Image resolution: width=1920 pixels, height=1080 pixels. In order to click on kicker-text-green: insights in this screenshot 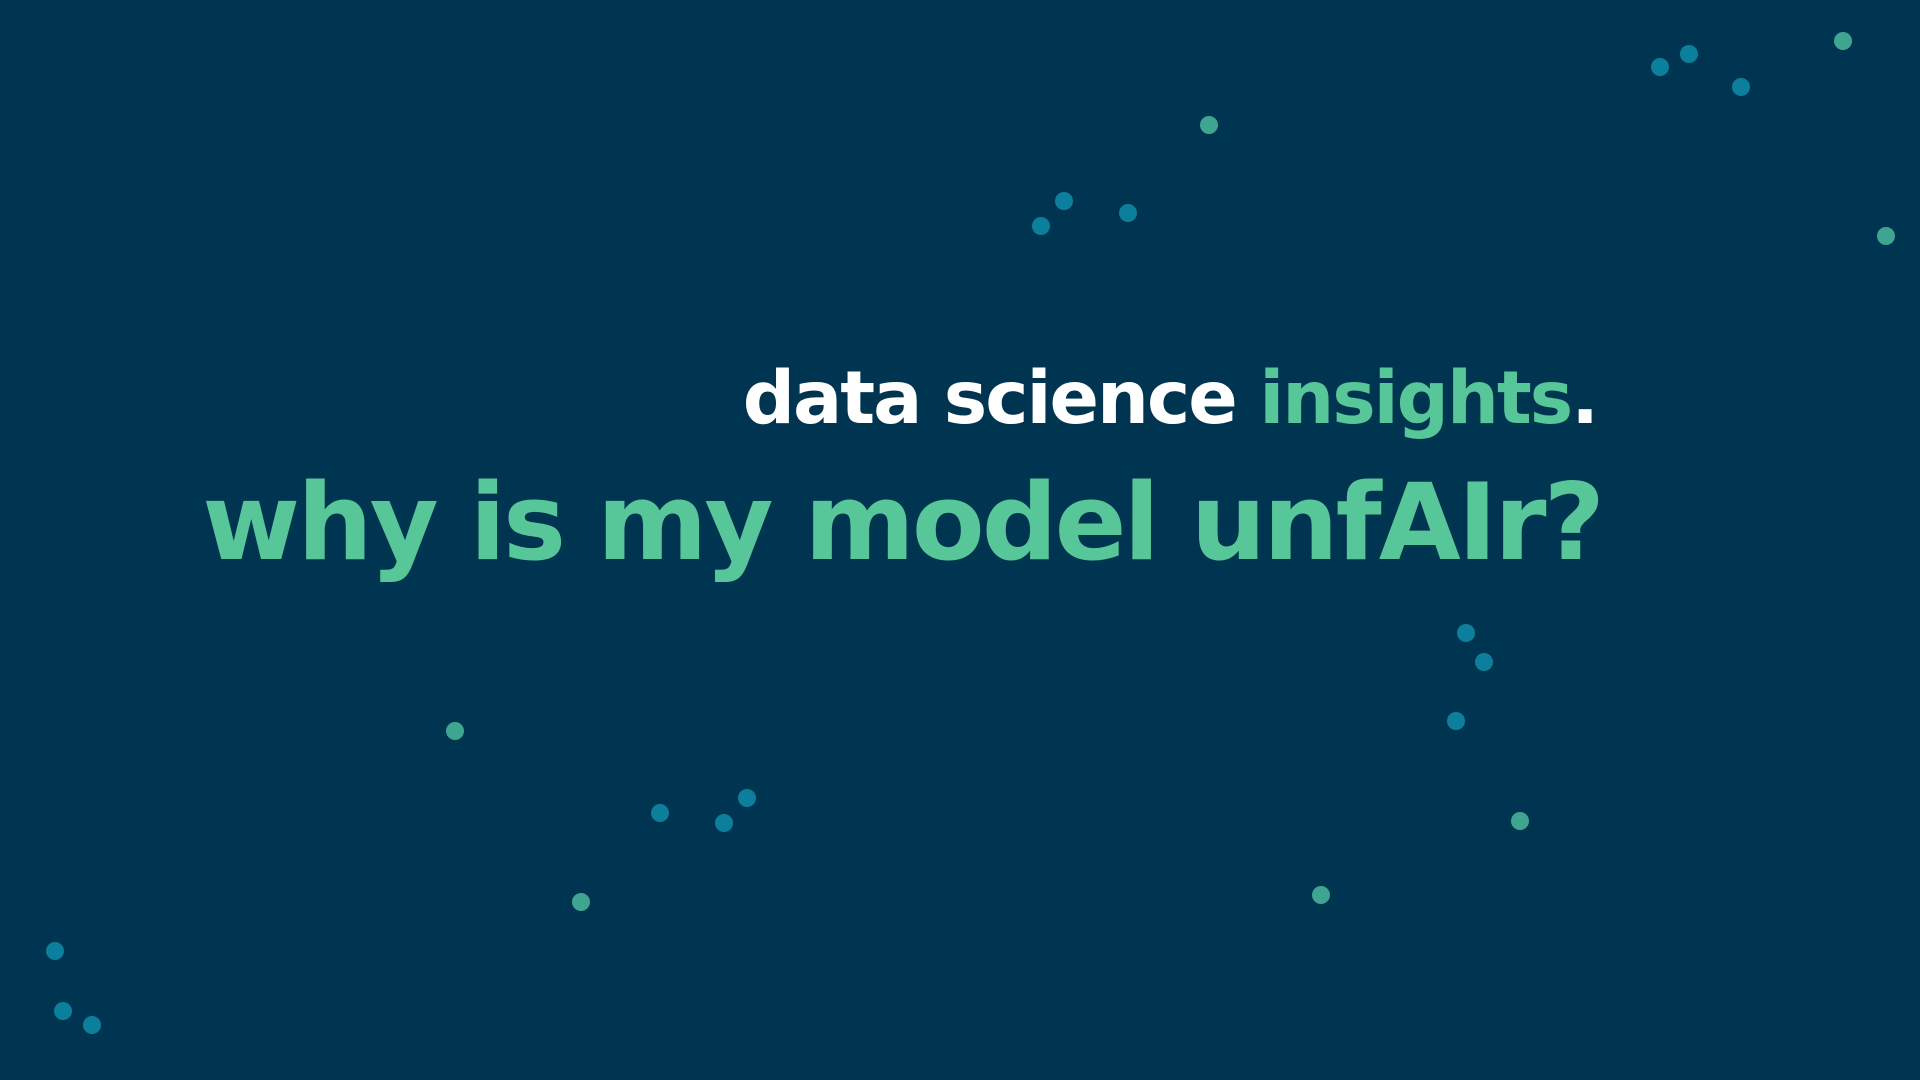, I will do `click(1416, 398)`.